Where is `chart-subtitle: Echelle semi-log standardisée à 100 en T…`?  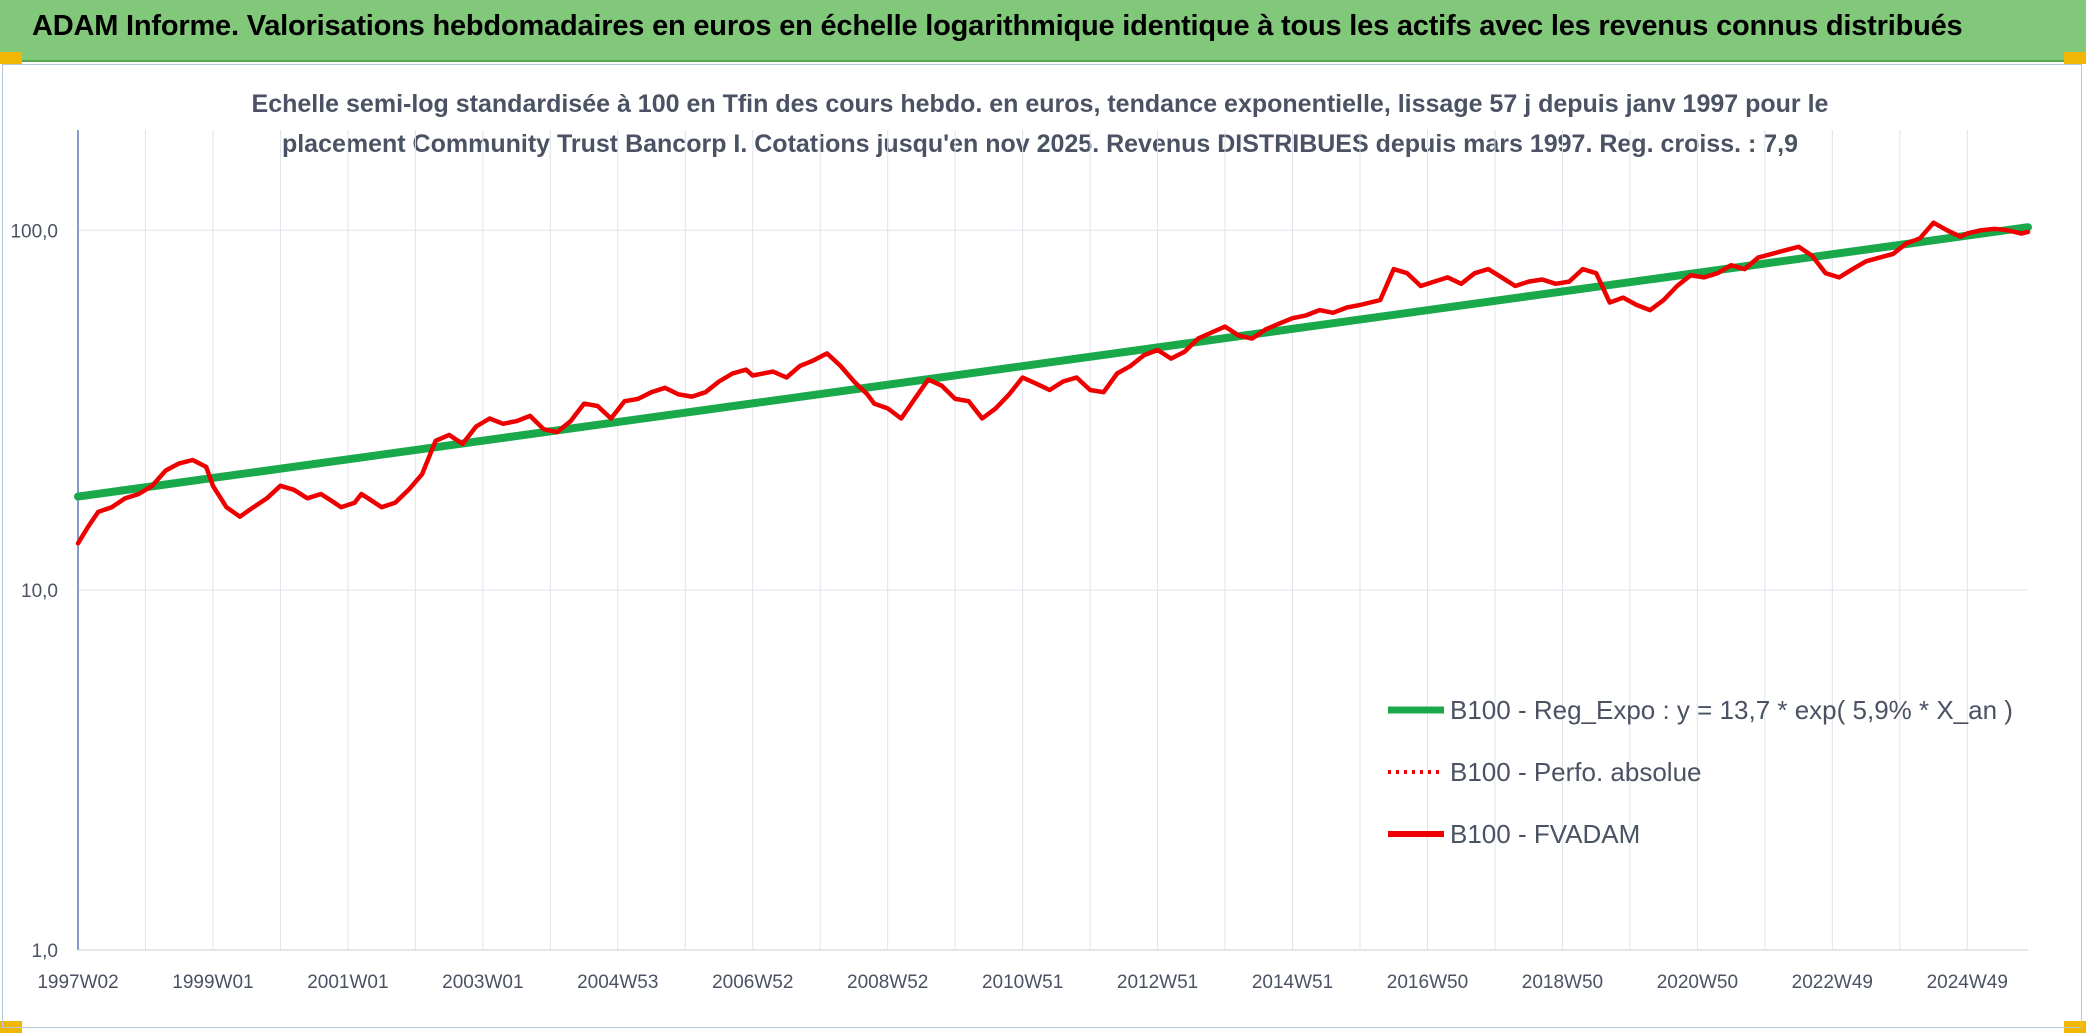
chart-subtitle: Echelle semi-log standardisée à 100 en T… is located at coordinates (1040, 124).